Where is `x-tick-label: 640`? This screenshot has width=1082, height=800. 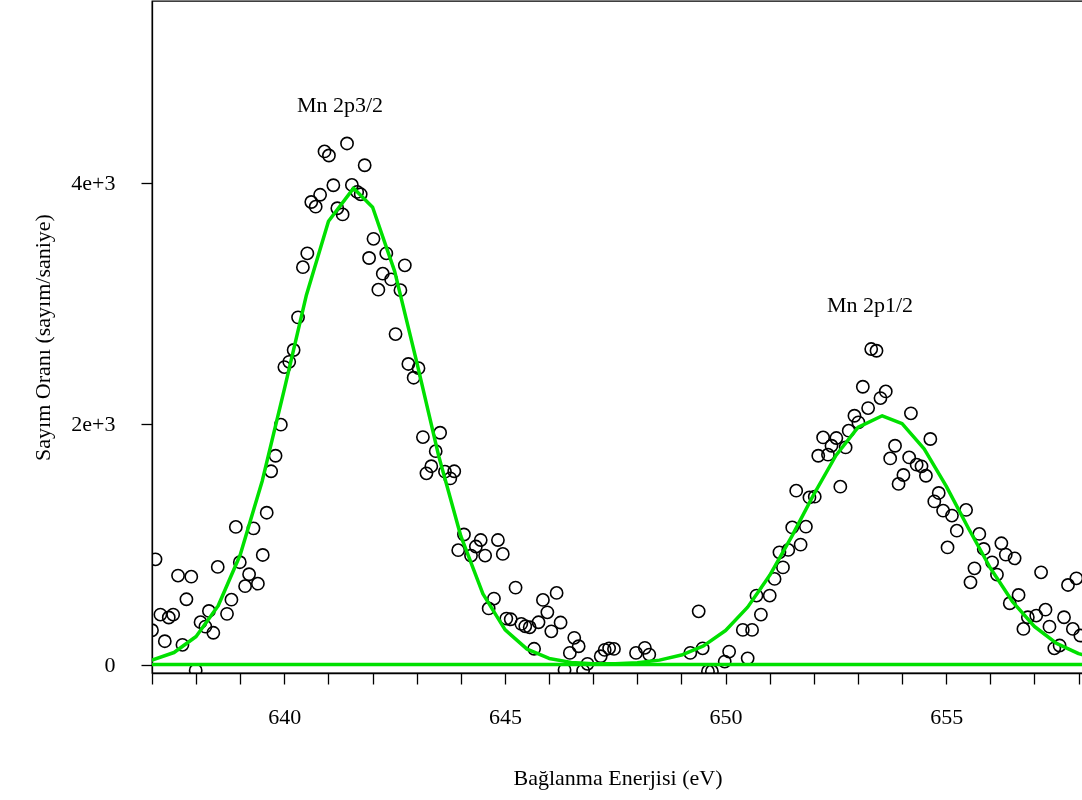 x-tick-label: 640 is located at coordinates (285, 716).